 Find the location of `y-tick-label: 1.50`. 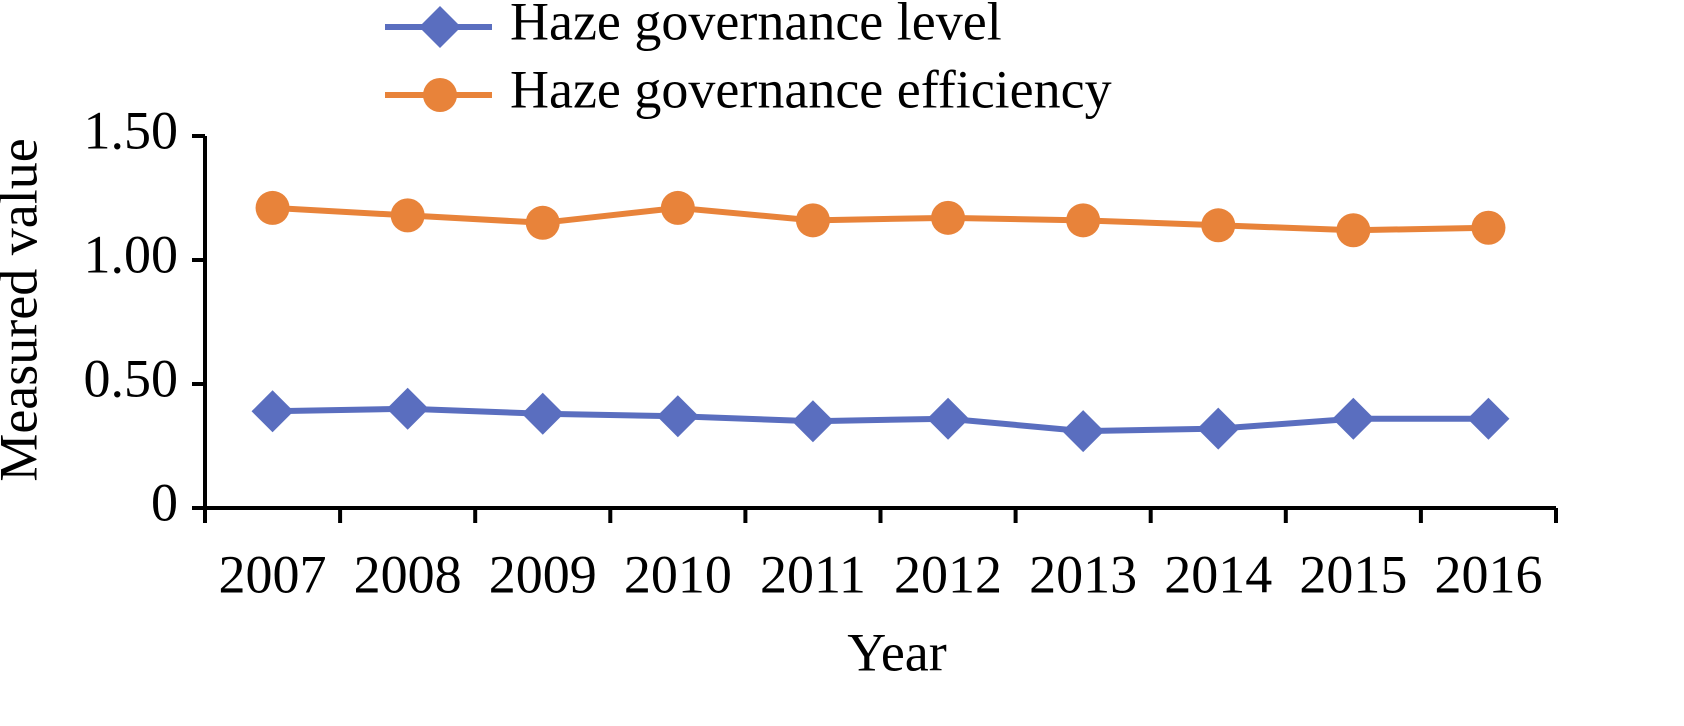

y-tick-label: 1.50 is located at coordinates (131, 130).